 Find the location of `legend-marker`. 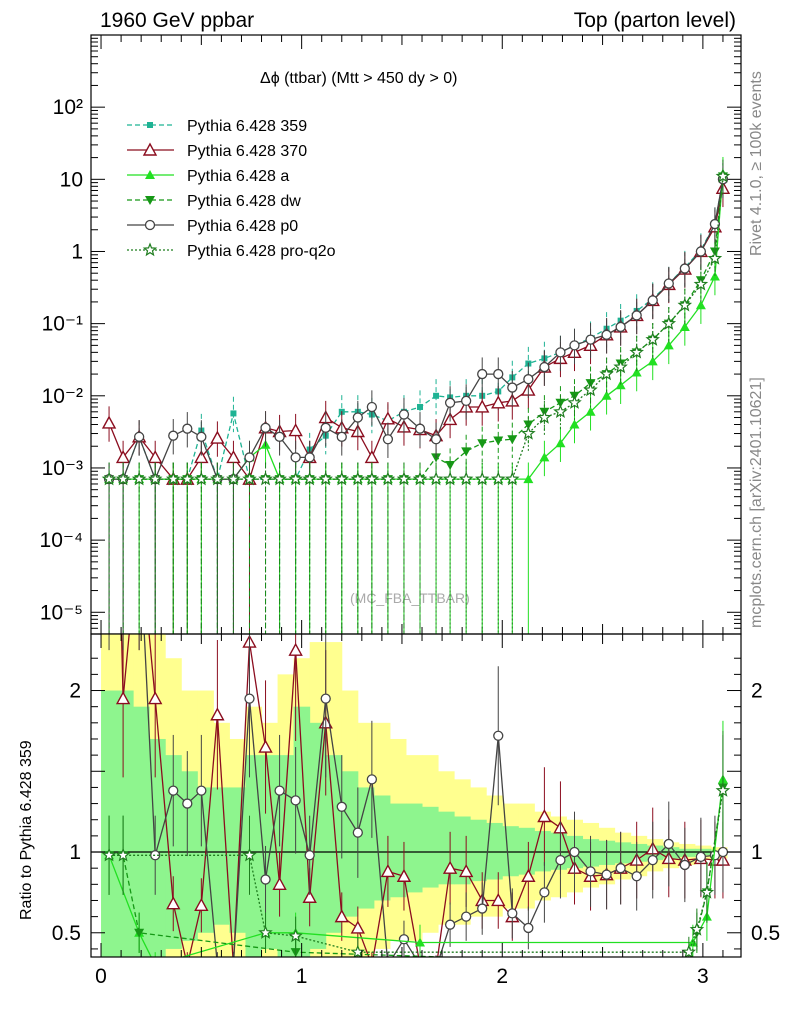

legend-marker is located at coordinates (150, 125).